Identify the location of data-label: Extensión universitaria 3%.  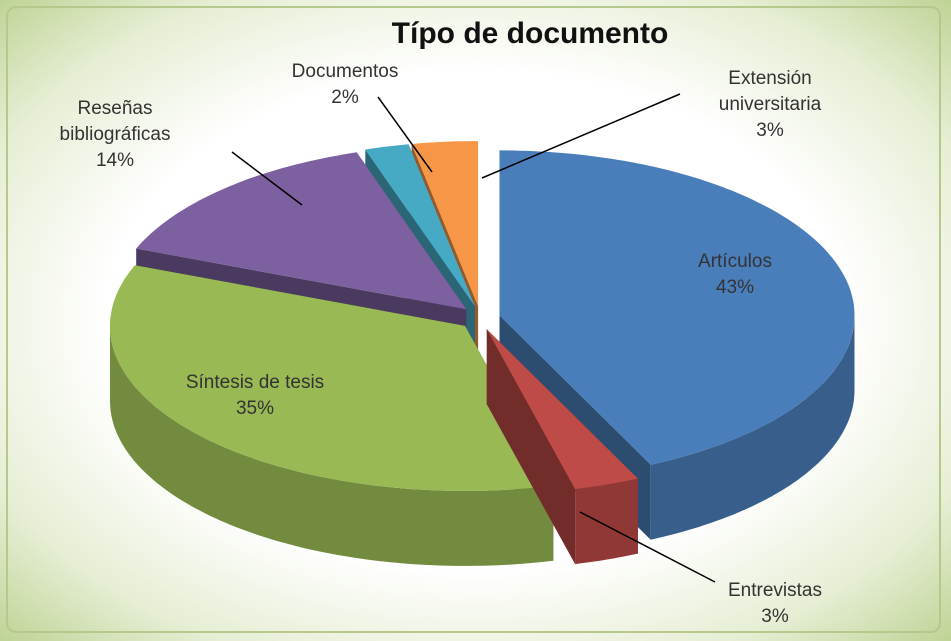
(770, 105).